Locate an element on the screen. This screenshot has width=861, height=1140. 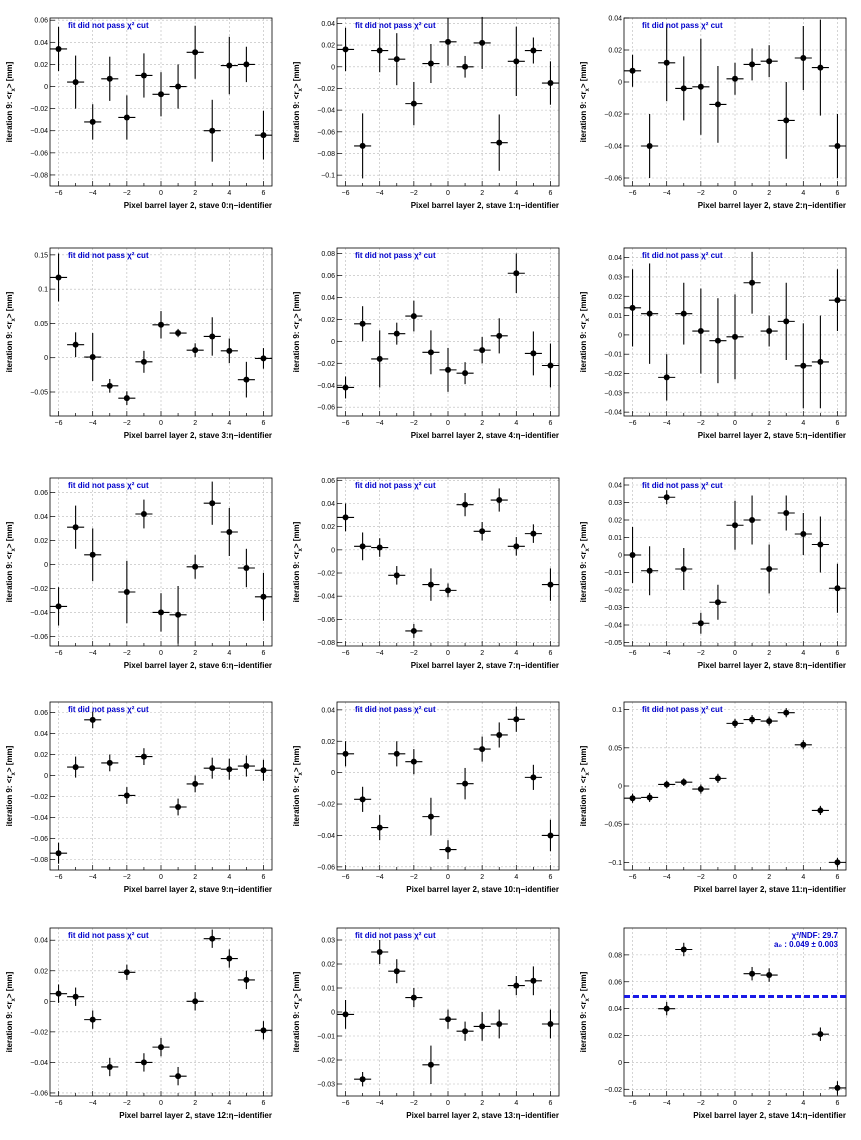
y-tick-label: −0.04 is located at coordinates (613, 147).